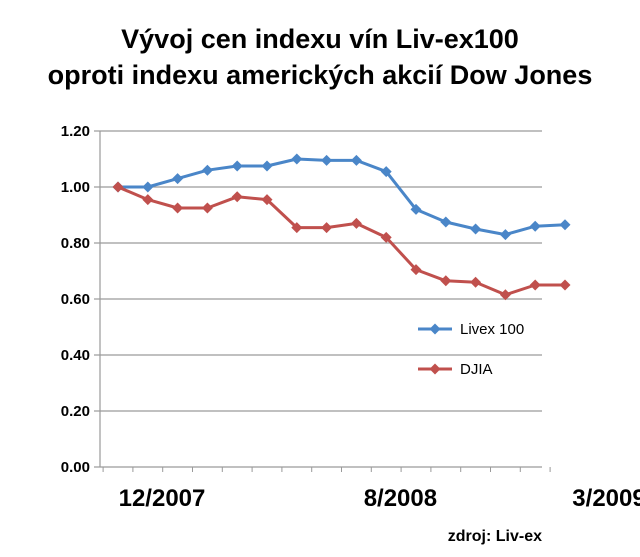 The image size is (640, 557). What do you see at coordinates (471, 349) in the screenshot?
I see `legend: Livex 100 DJIA` at bounding box center [471, 349].